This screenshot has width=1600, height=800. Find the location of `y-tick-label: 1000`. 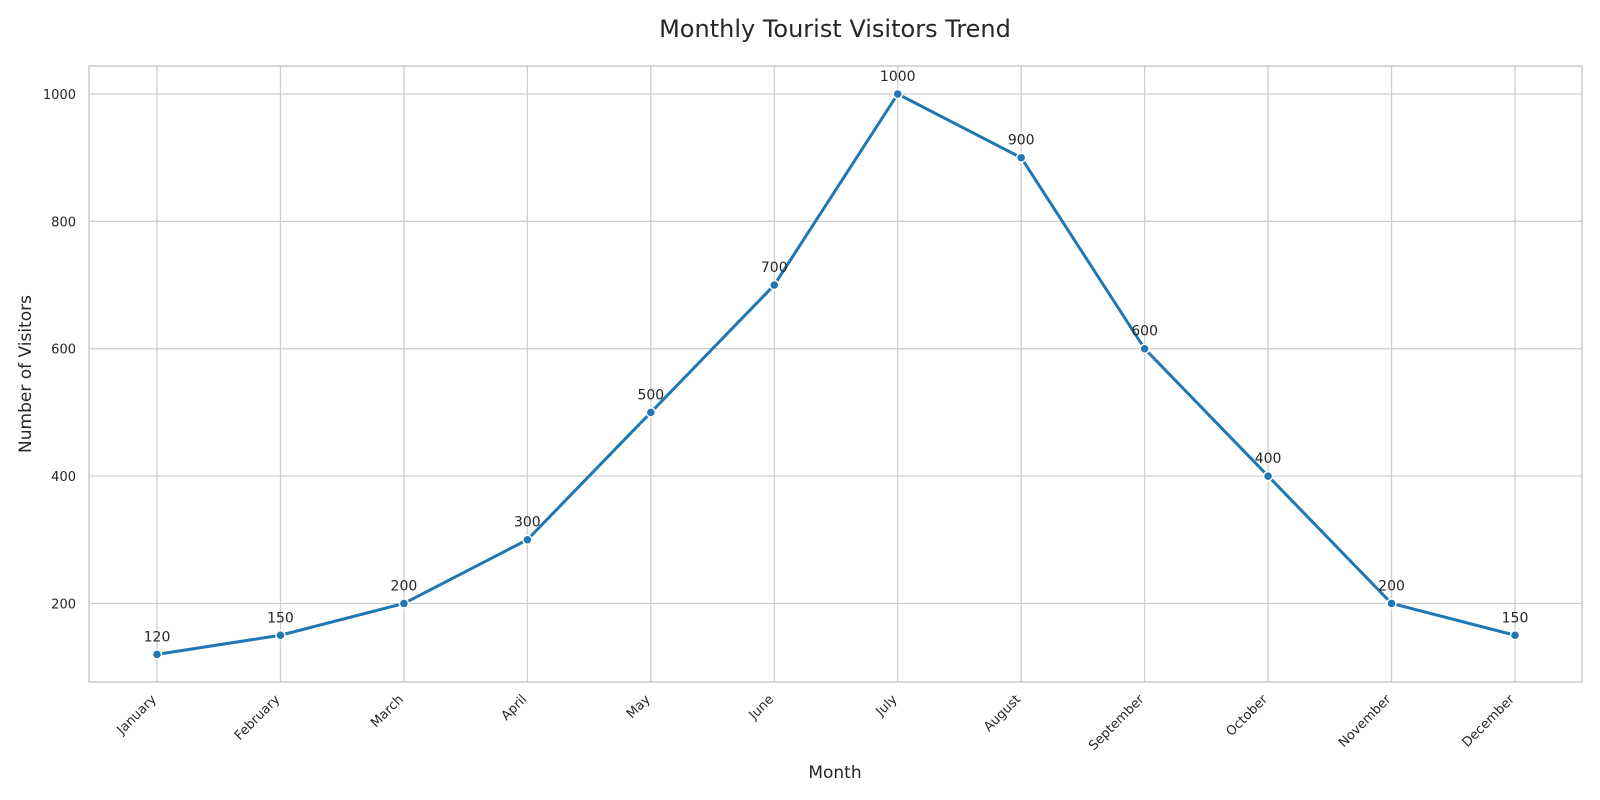

y-tick-label: 1000 is located at coordinates (59, 95).